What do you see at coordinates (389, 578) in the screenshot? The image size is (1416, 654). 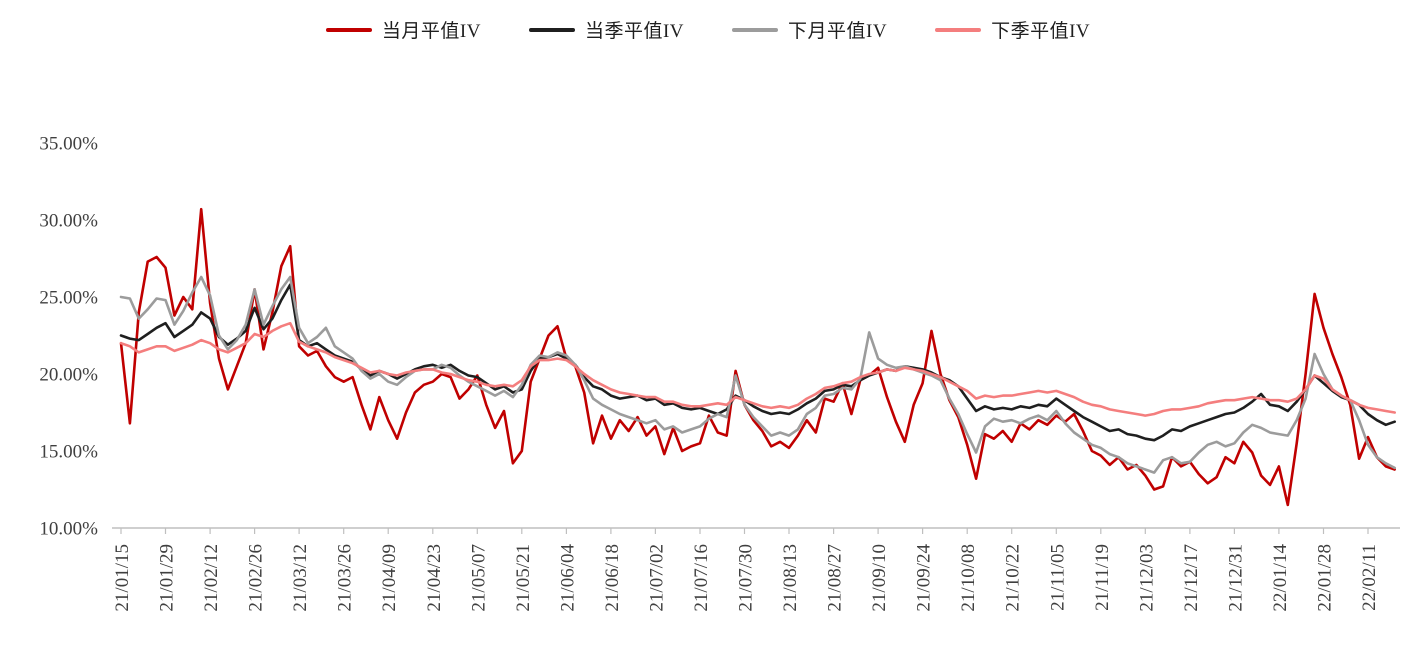 I see `x-axis-tick-label: 21/04/09` at bounding box center [389, 578].